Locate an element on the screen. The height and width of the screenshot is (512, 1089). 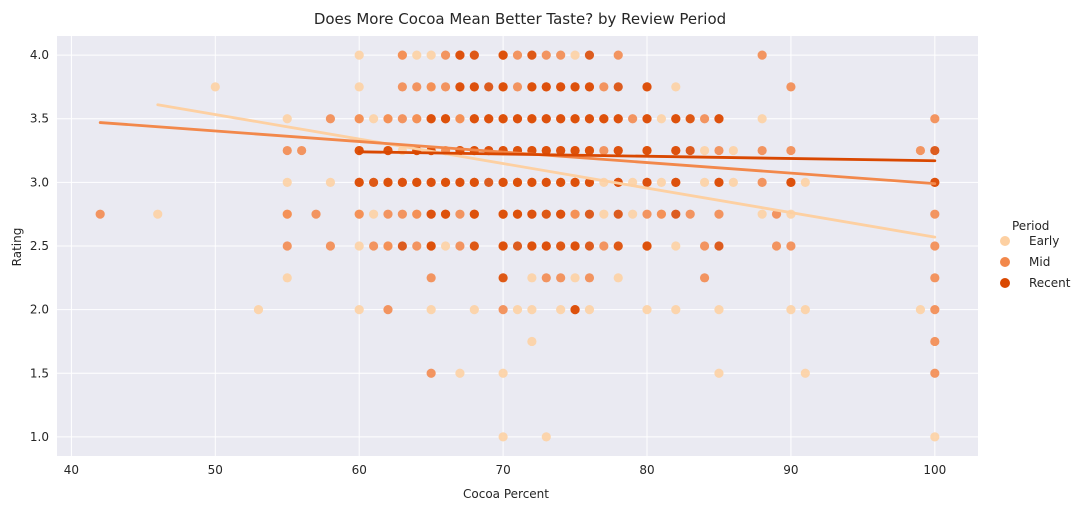
x-tick-label: 60 is located at coordinates (359, 470).